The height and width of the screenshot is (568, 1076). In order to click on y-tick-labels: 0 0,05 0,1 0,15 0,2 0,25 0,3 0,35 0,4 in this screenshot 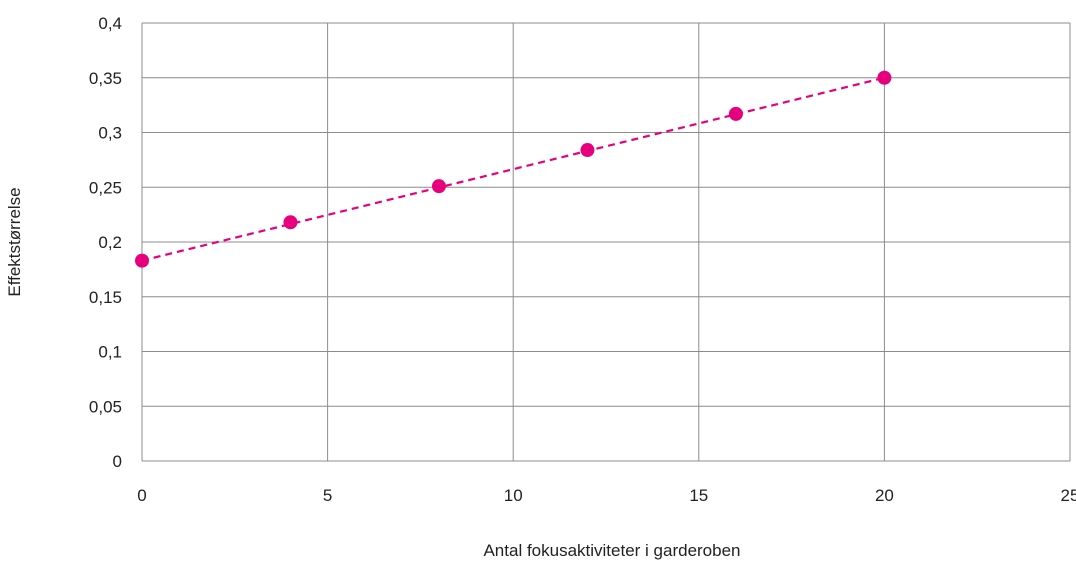, I will do `click(105, 242)`.